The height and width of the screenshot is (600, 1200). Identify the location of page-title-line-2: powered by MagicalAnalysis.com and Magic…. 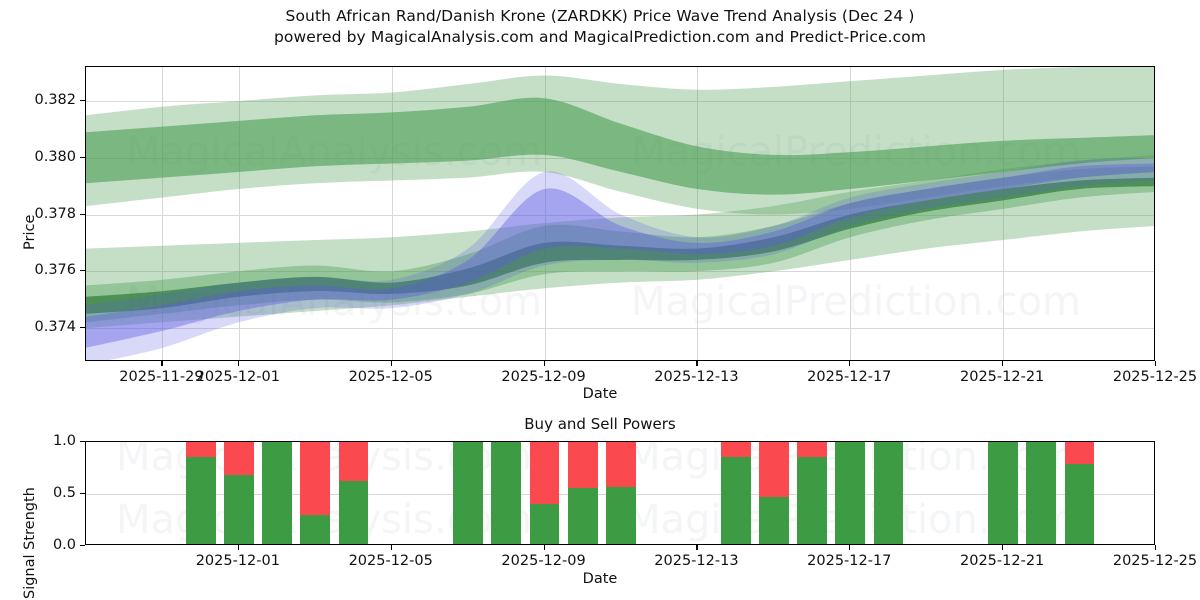
(600, 37).